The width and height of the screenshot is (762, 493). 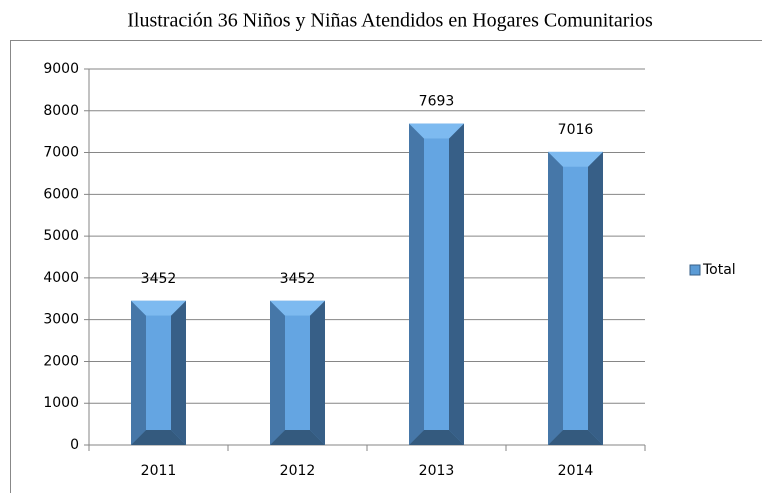 I want to click on y-tick-label: 7000, so click(x=61, y=153).